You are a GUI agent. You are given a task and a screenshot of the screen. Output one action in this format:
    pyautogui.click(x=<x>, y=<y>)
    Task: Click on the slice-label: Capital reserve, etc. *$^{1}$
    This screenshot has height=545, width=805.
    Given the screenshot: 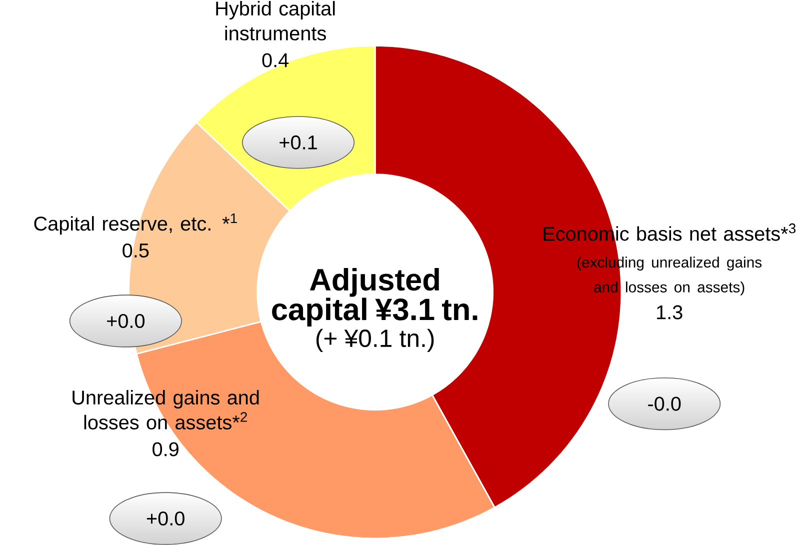 What is the action you would take?
    pyautogui.click(x=135, y=224)
    